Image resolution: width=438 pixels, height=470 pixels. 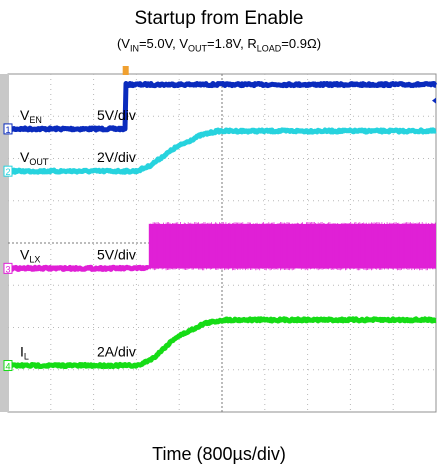 What do you see at coordinates (116, 157) in the screenshot?
I see `channel-scale-ch2: 2V/div` at bounding box center [116, 157].